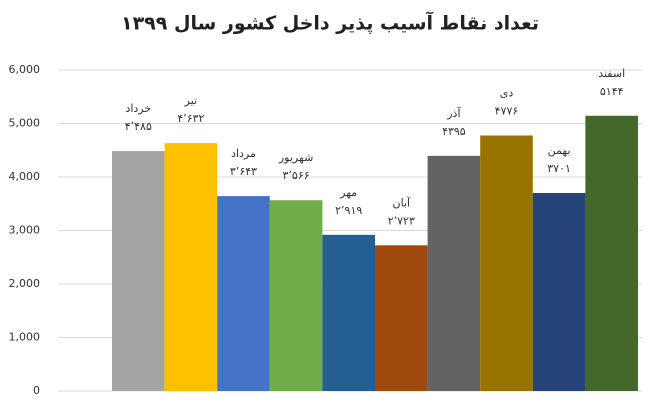 Image resolution: width=647 pixels, height=404 pixels. What do you see at coordinates (330, 23) in the screenshot?
I see `chart-title: تعداد نقاط آسیب پذیر داخل کشور سال ۱۳۹۹` at bounding box center [330, 23].